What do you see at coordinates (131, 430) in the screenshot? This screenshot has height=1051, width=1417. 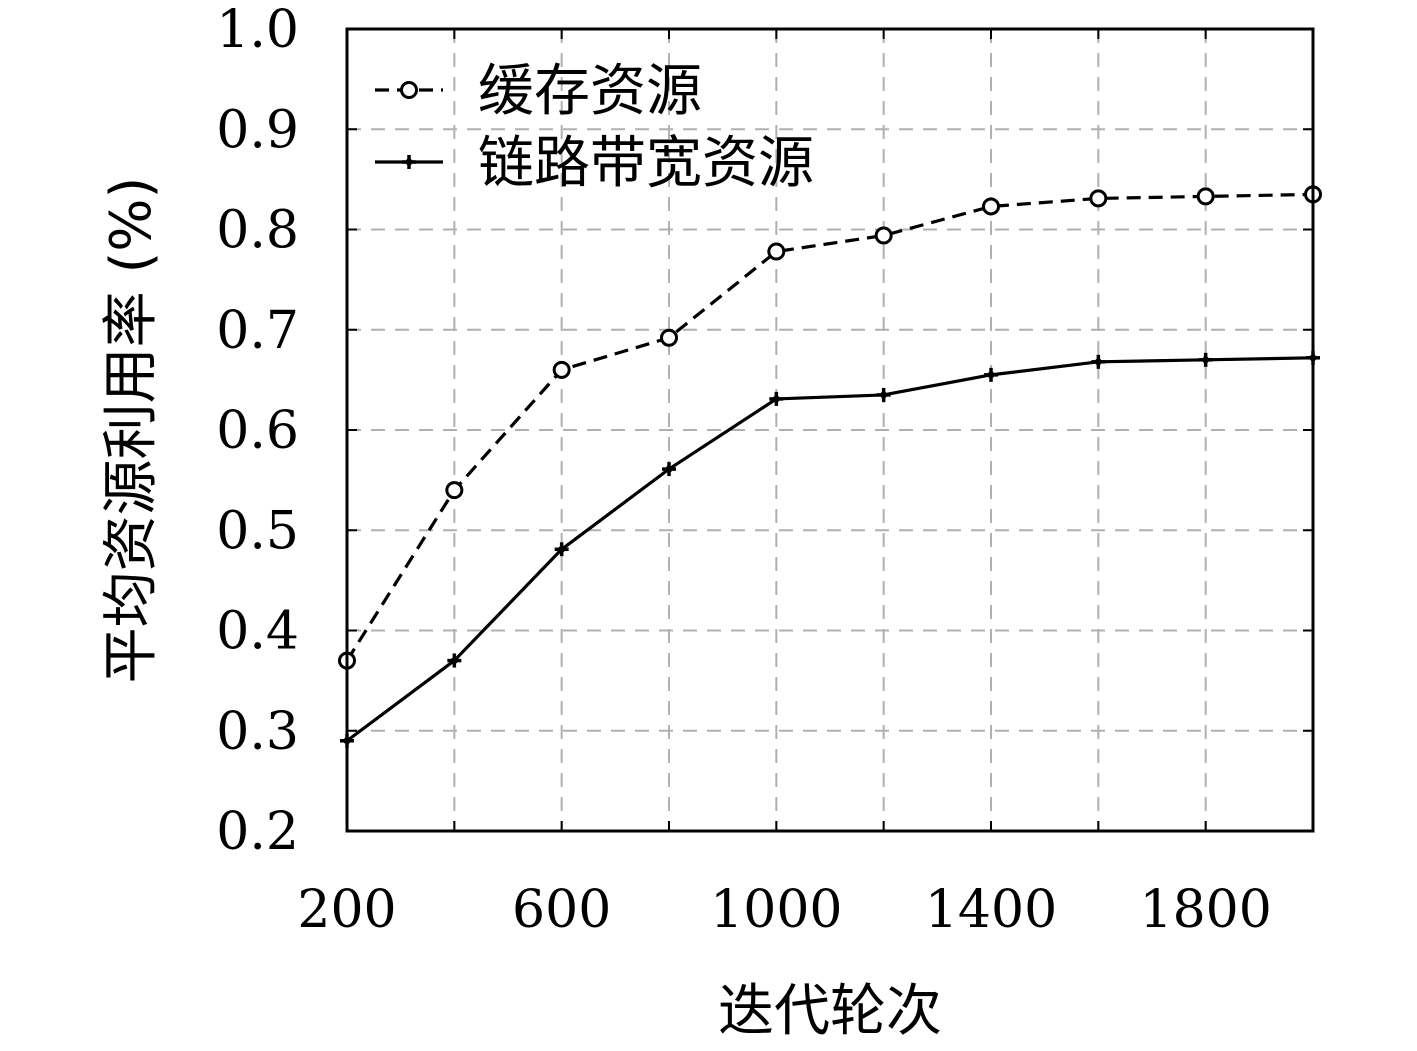 I see `y-axis-title: 平均资源利用率 (%)` at bounding box center [131, 430].